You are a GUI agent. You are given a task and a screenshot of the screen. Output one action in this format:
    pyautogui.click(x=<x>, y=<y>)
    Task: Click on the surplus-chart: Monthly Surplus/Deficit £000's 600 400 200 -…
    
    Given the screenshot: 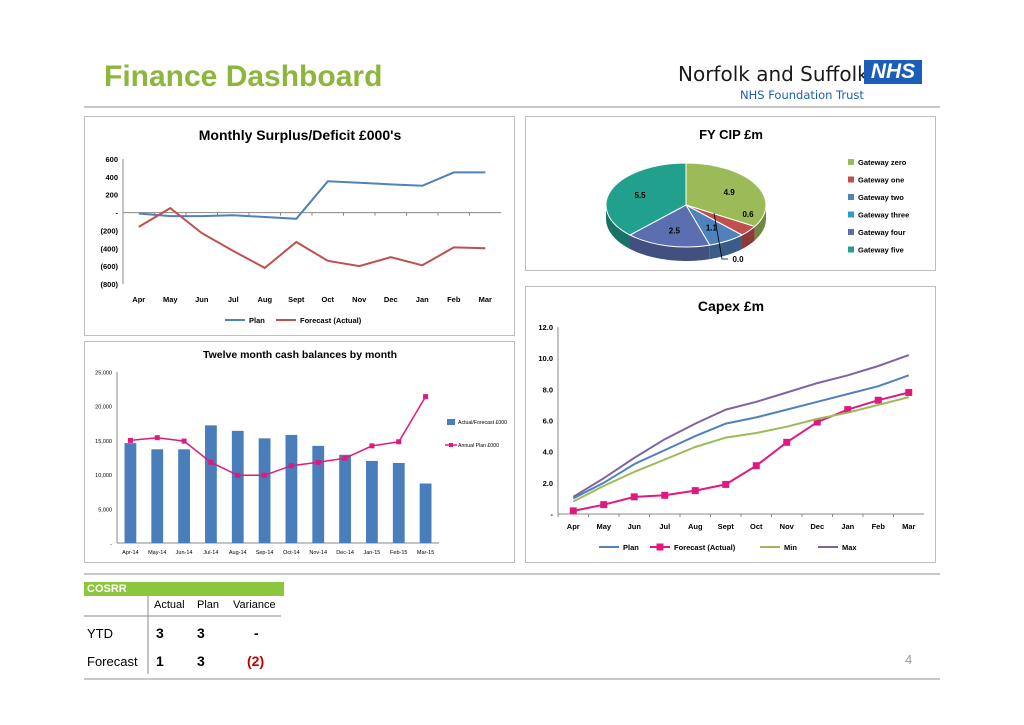 What is the action you would take?
    pyautogui.click(x=300, y=226)
    